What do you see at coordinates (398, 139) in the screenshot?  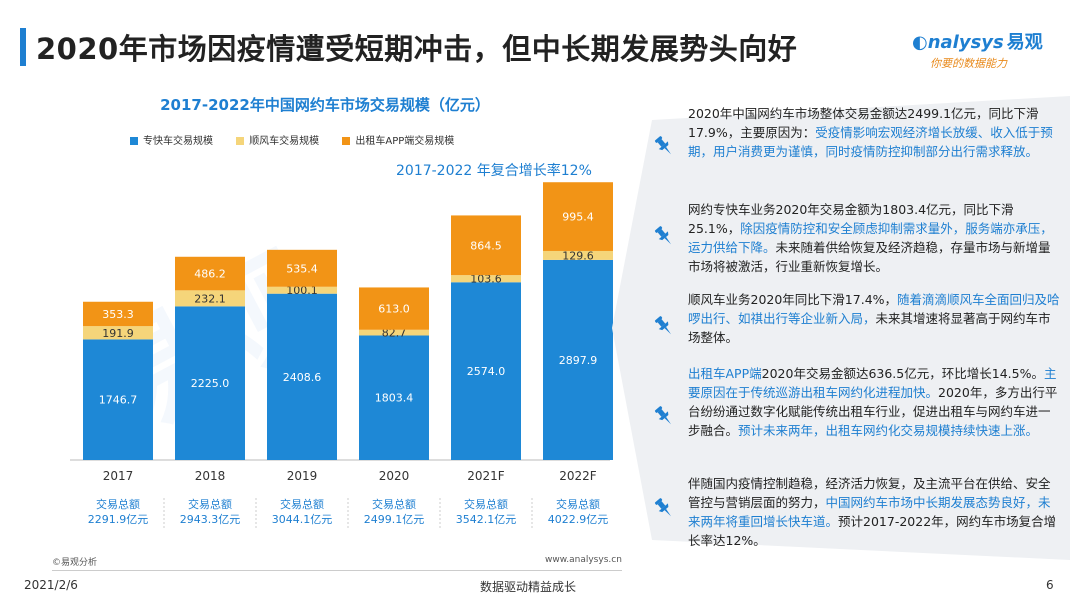 I see `legend-item-taxi: 出租车APP端交易规模` at bounding box center [398, 139].